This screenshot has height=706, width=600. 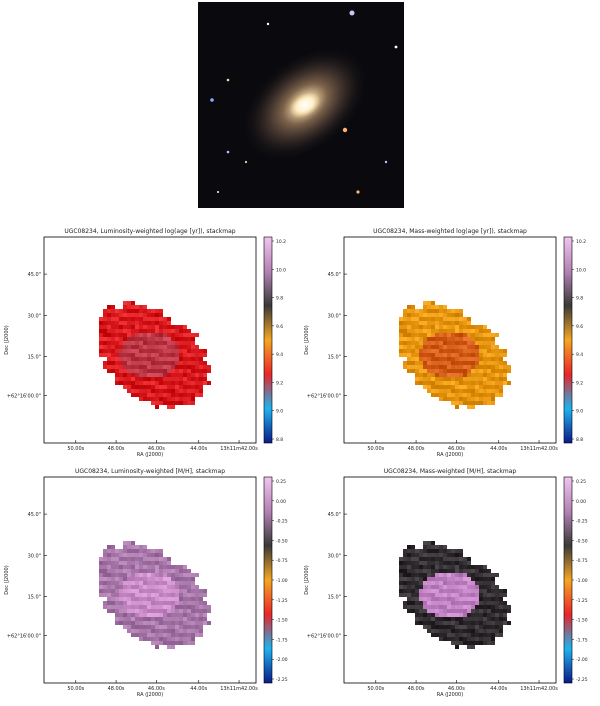 What do you see at coordinates (416, 449) in the screenshot?
I see `x-tick-label: 48.00s` at bounding box center [416, 449].